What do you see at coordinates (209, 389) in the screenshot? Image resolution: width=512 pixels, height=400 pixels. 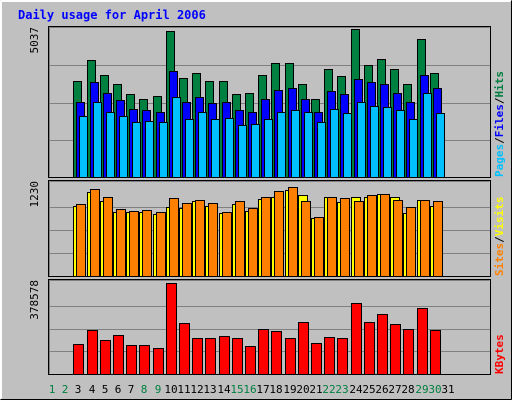 I see `x-tick-label-day-13: 13` at bounding box center [209, 389].